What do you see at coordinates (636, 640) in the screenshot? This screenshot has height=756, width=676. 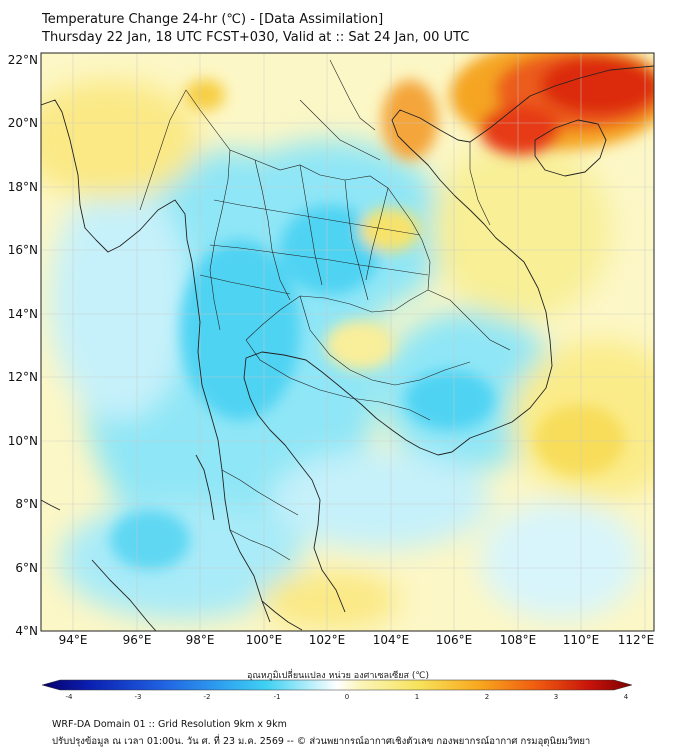 I see `lon-label-112e: 112°E` at bounding box center [636, 640].